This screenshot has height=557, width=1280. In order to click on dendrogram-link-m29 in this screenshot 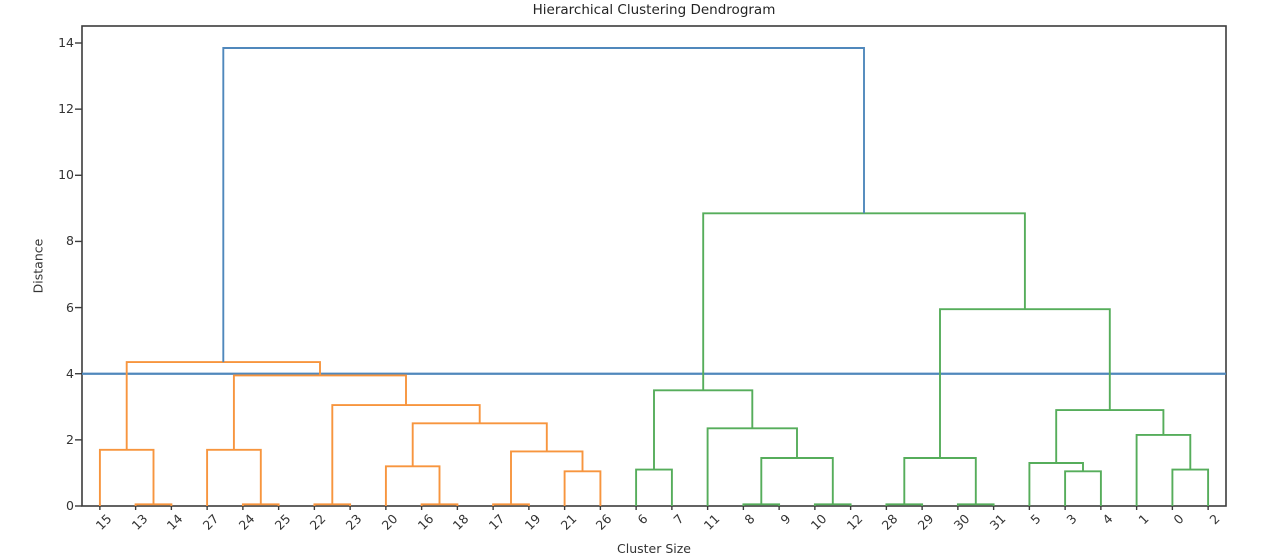, I will do `click(1025, 383)`.